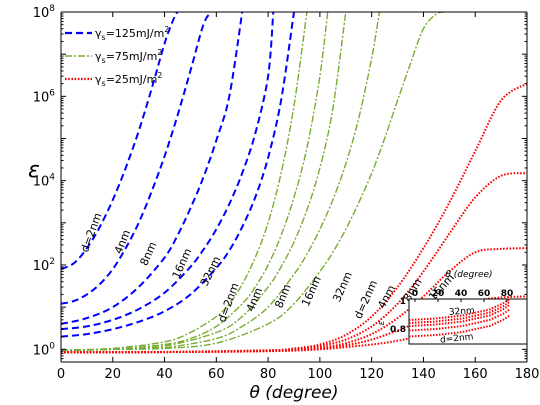 The width and height of the screenshot is (540, 405). I want to click on legend-text-main: =125mJ/m, so click(135, 33).